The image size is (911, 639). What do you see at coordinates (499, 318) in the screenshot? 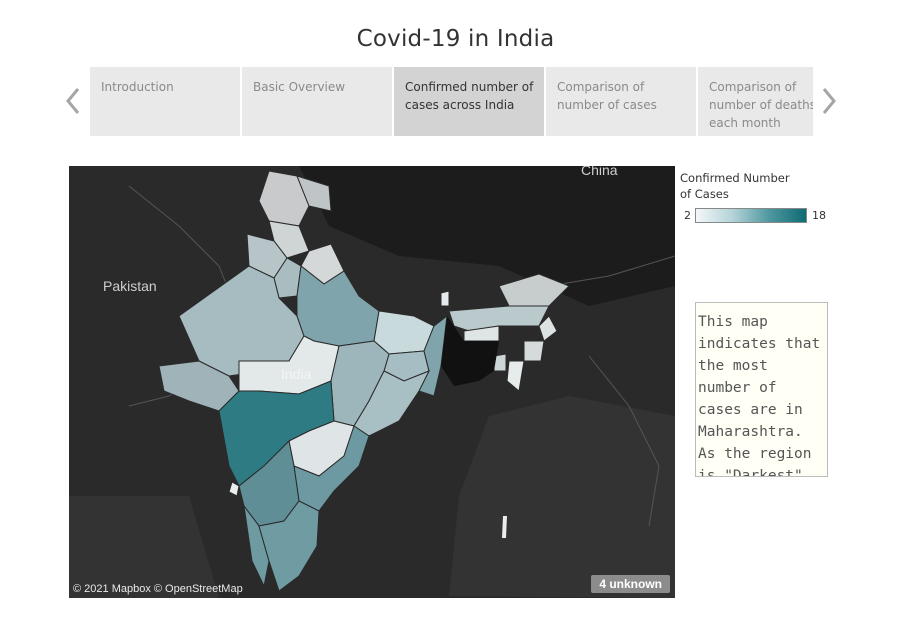
I see `state-assam` at bounding box center [499, 318].